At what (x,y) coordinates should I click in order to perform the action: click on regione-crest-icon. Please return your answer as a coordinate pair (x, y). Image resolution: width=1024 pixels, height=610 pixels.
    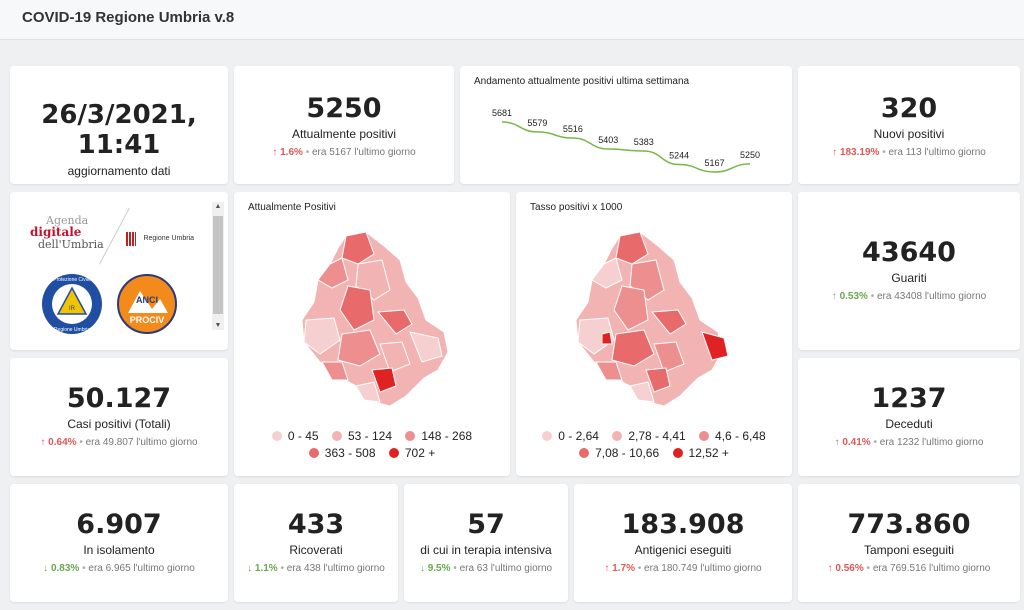
    Looking at the image, I should click on (131, 238).